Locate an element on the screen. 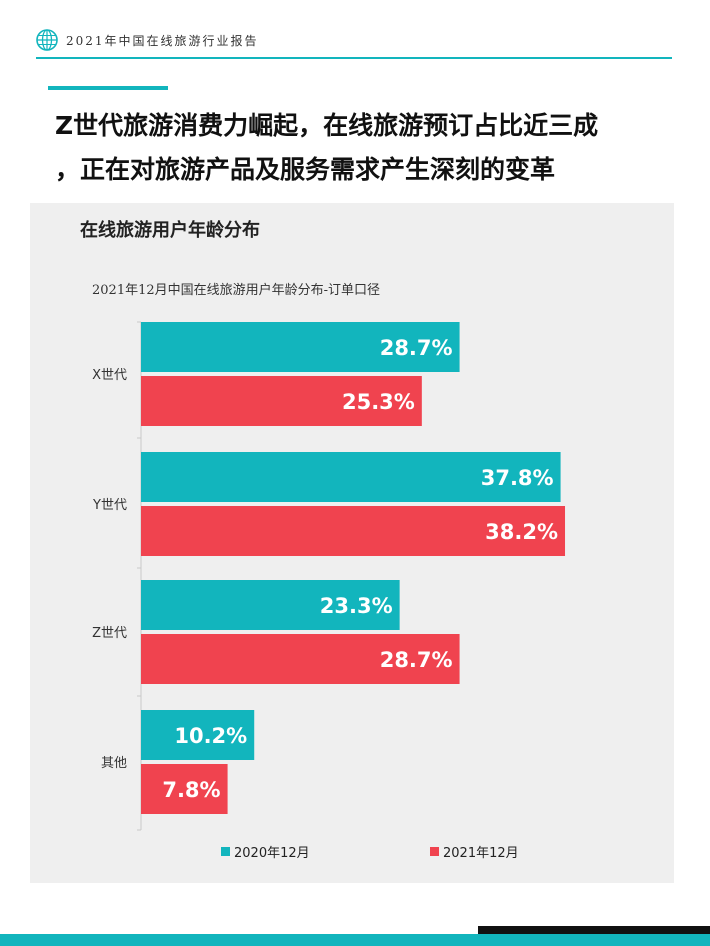 Image resolution: width=710 pixels, height=946 pixels. panel-title: 在线旅游用户年龄分布 is located at coordinates (170, 230).